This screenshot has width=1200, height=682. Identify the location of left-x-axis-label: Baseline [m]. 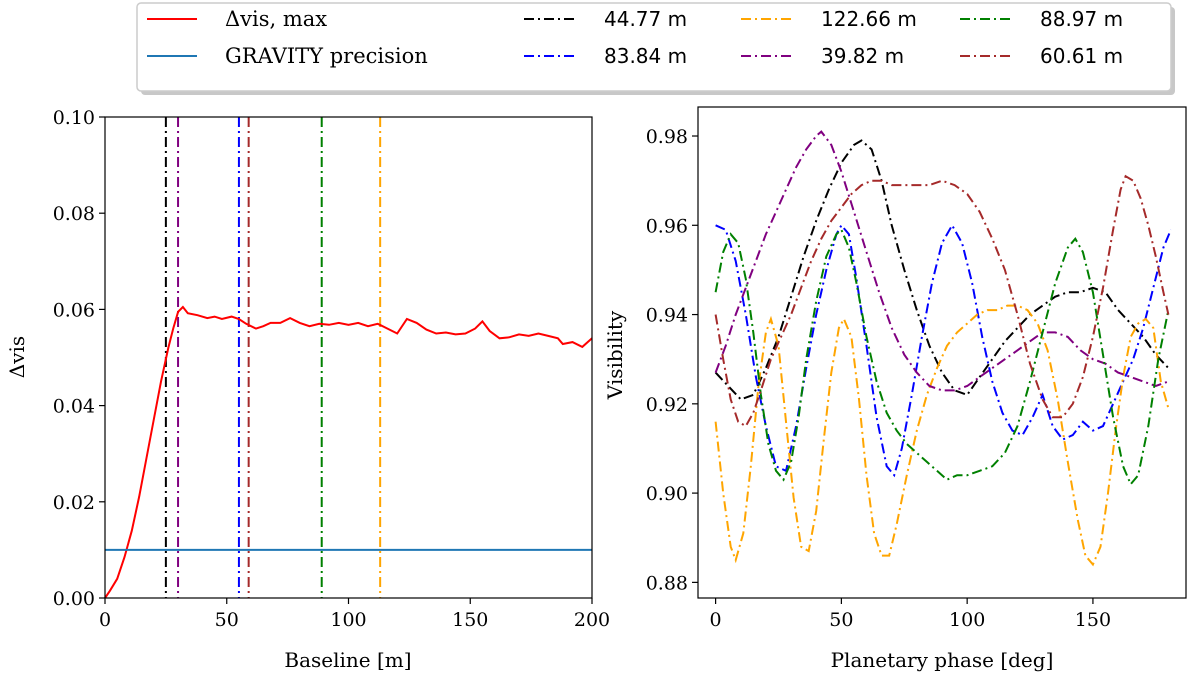
(347, 660).